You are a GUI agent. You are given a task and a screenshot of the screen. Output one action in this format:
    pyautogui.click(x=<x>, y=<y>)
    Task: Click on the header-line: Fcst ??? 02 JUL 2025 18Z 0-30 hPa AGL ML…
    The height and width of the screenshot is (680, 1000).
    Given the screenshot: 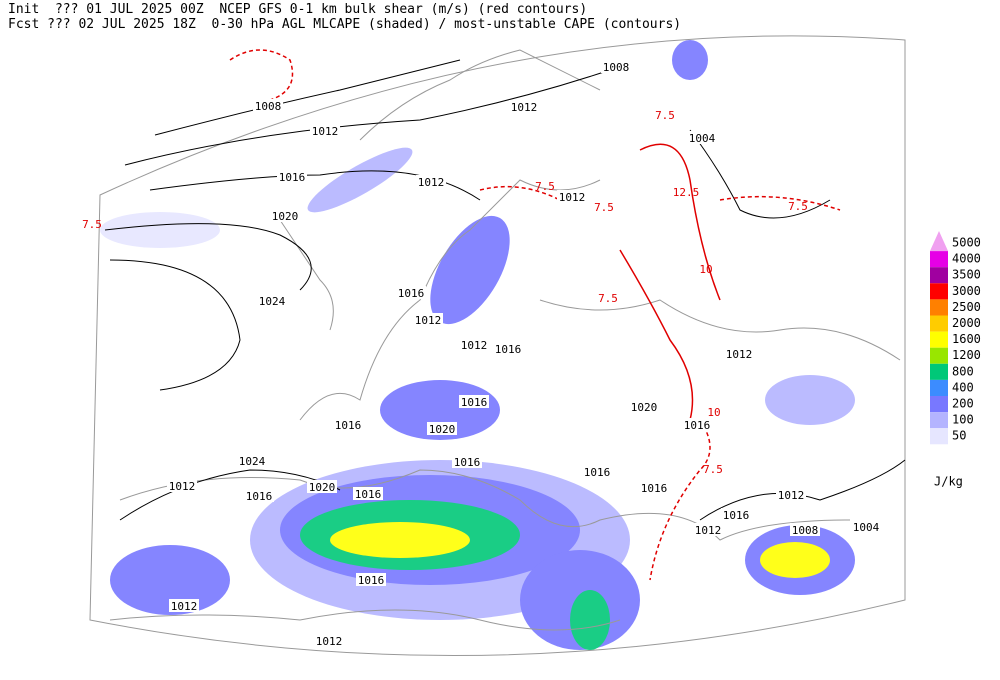 What is the action you would take?
    pyautogui.click(x=344, y=24)
    